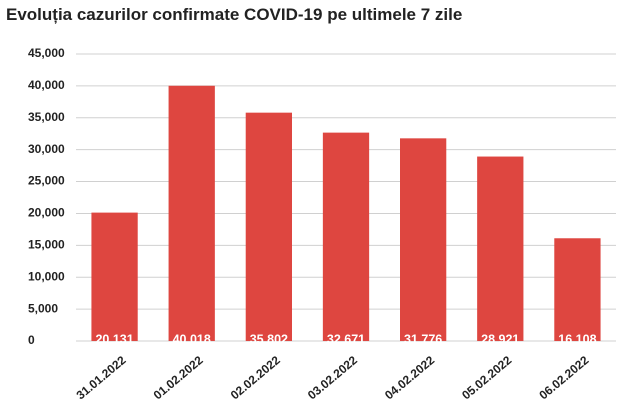 Image resolution: width=626 pixels, height=409 pixels. I want to click on value-label: 35,802, so click(269, 339).